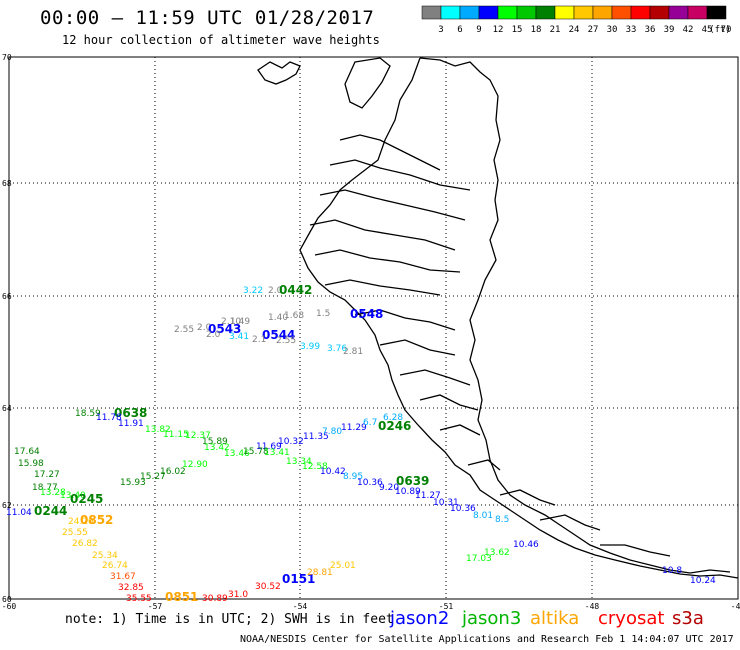  What do you see at coordinates (370, 423) in the screenshot?
I see `swh-label: 6.7` at bounding box center [370, 423].